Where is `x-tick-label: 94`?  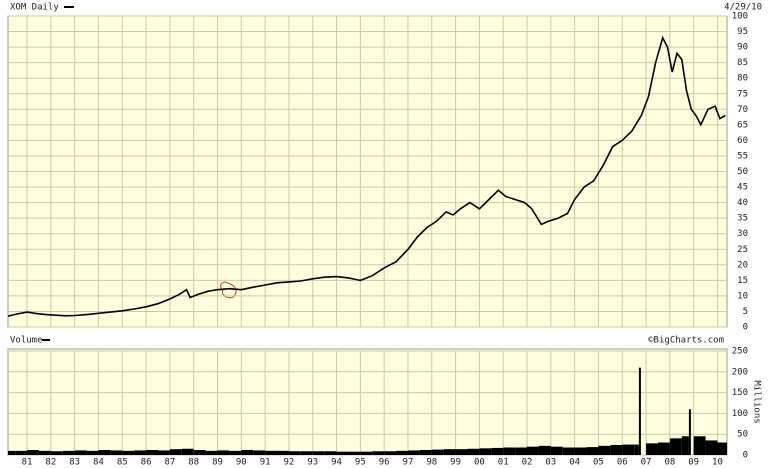 x-tick-label: 94 is located at coordinates (336, 463).